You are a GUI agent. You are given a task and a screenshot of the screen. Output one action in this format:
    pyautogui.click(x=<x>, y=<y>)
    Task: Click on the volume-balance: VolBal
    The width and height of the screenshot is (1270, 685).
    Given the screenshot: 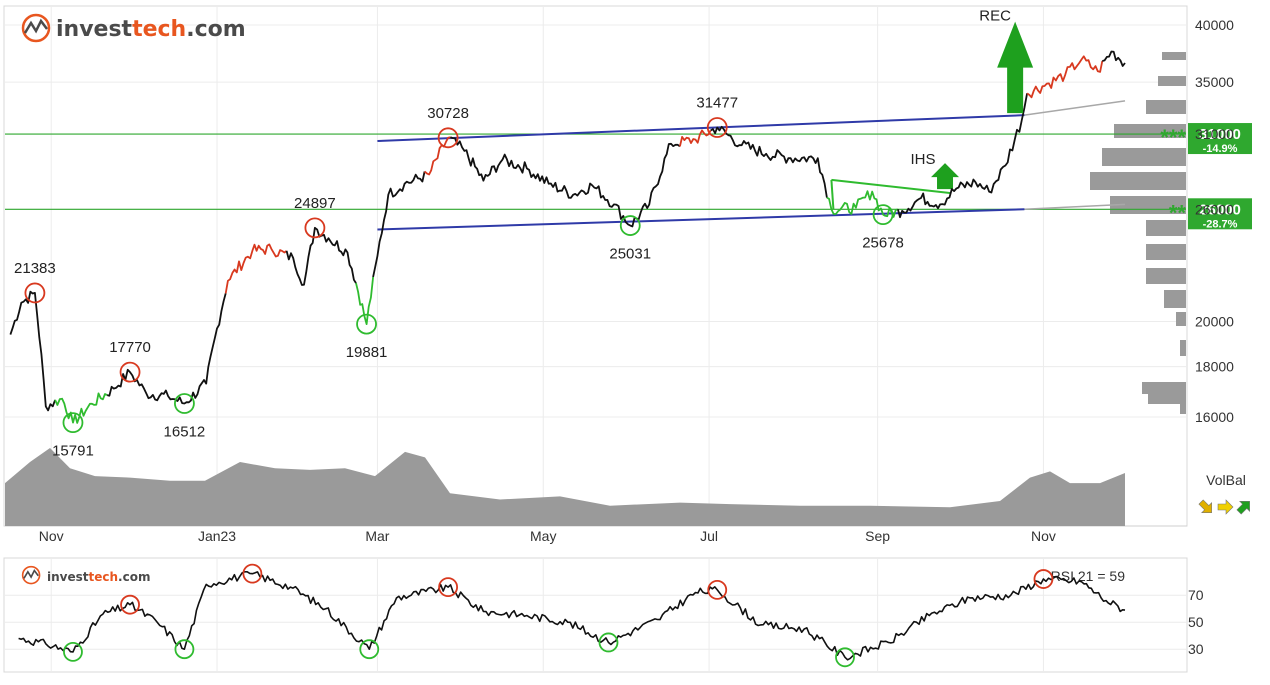 What is the action you would take?
    pyautogui.click(x=1224, y=493)
    